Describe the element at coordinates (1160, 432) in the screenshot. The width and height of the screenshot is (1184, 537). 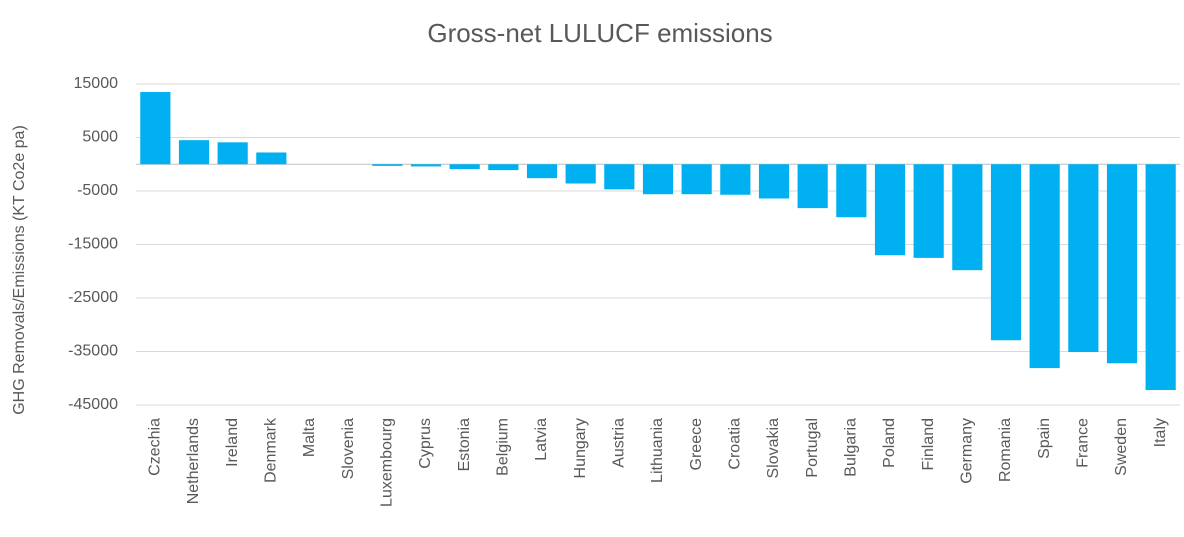
I see `x-tick-label: Italy` at that location.